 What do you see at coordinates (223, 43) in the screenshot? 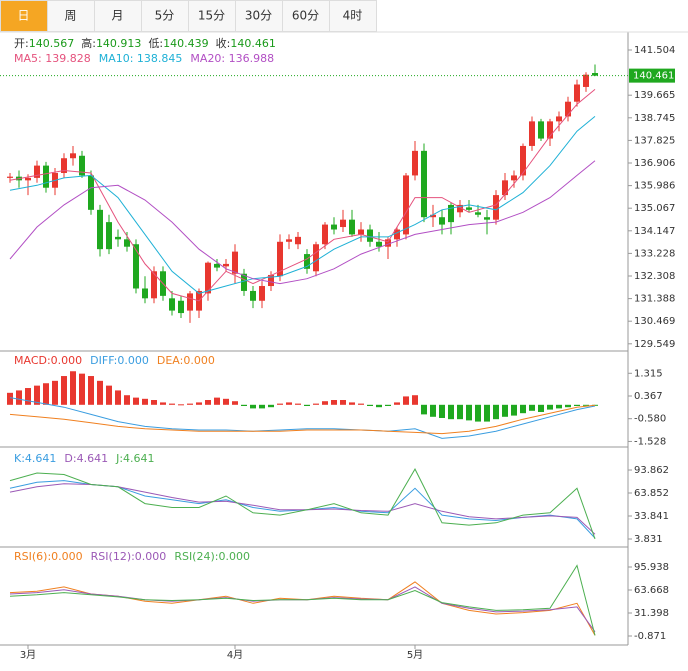
I see `info-label: 收:` at bounding box center [223, 43].